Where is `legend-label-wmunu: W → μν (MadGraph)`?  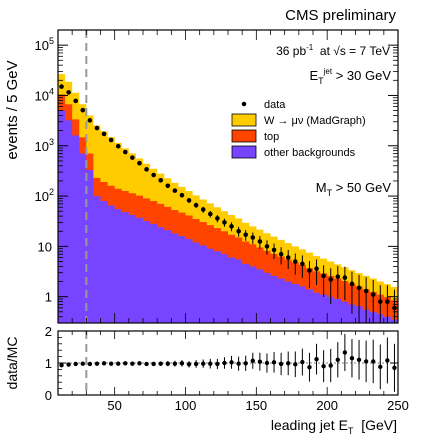
legend-label-wmunu: W → μν (MadGraph) is located at coordinates (315, 121).